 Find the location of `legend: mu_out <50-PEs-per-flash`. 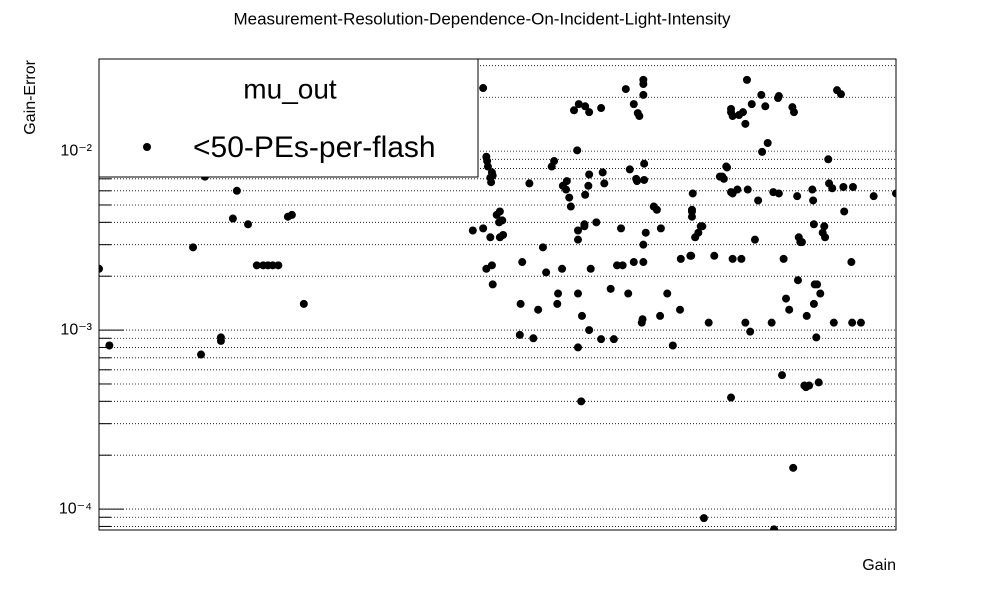

legend: mu_out <50-PEs-per-flash is located at coordinates (288, 118).